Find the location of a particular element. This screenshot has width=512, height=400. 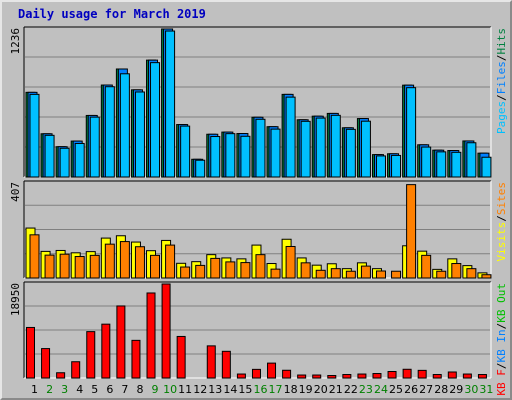

day-label-8: 8 is located at coordinates (139, 389).